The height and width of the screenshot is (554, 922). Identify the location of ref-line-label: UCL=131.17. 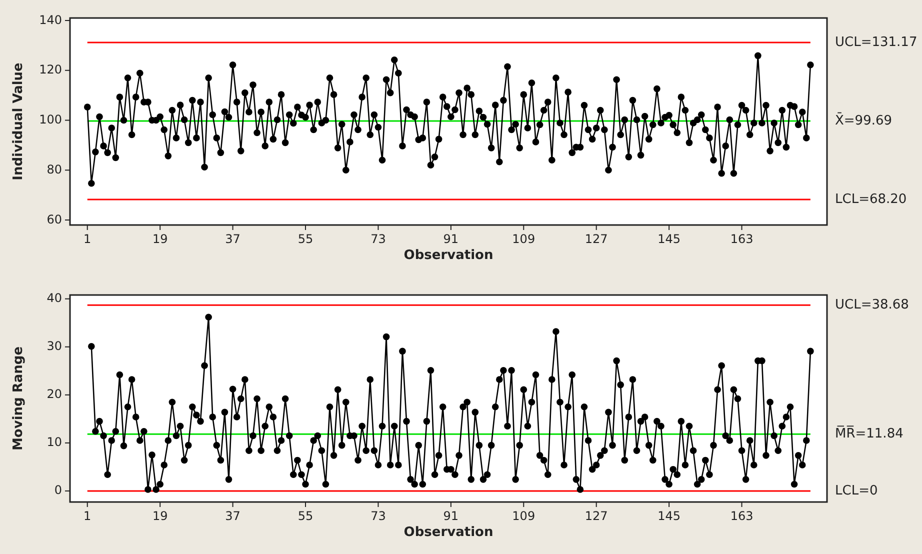
(876, 42).